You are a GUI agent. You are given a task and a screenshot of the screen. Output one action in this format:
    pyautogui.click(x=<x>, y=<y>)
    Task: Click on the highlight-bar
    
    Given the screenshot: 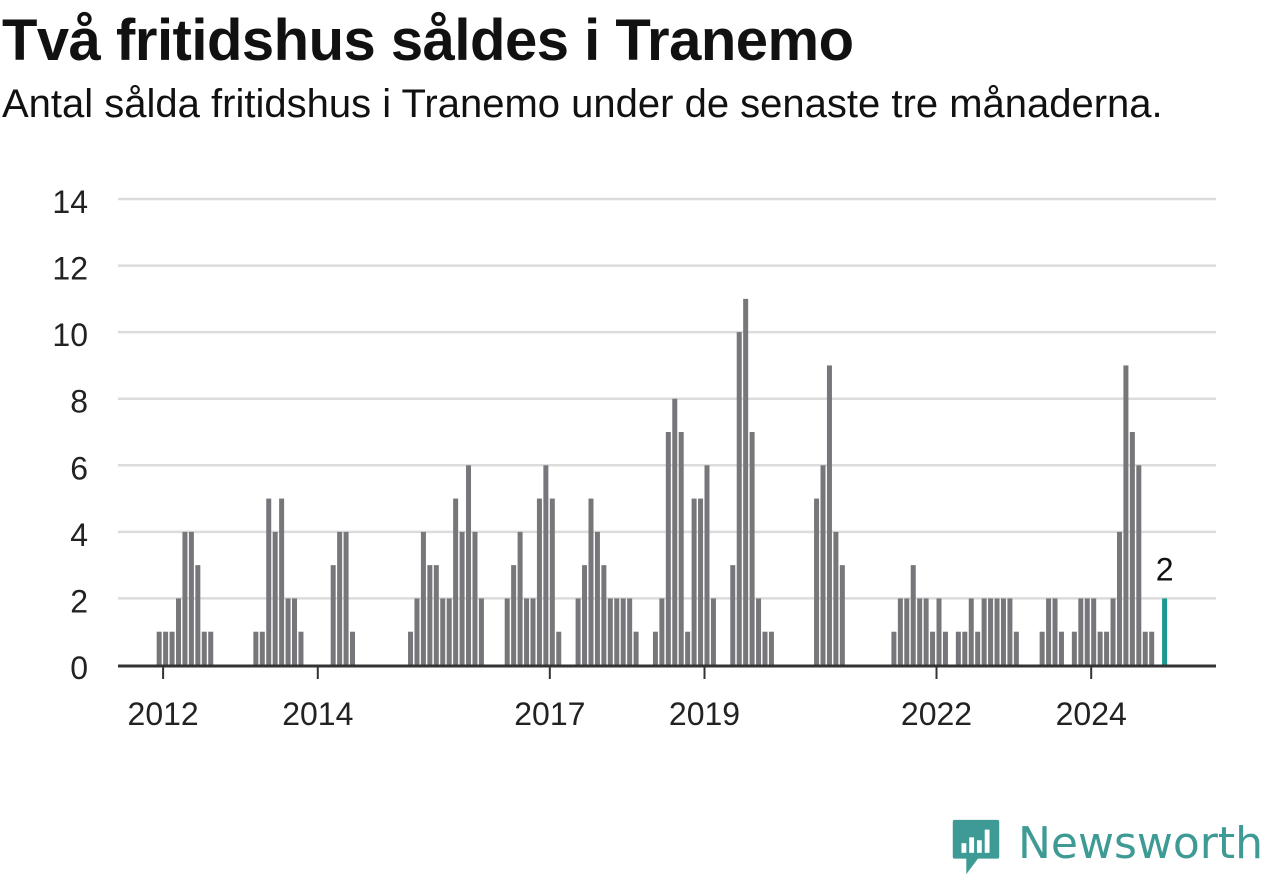 What is the action you would take?
    pyautogui.click(x=1165, y=631)
    